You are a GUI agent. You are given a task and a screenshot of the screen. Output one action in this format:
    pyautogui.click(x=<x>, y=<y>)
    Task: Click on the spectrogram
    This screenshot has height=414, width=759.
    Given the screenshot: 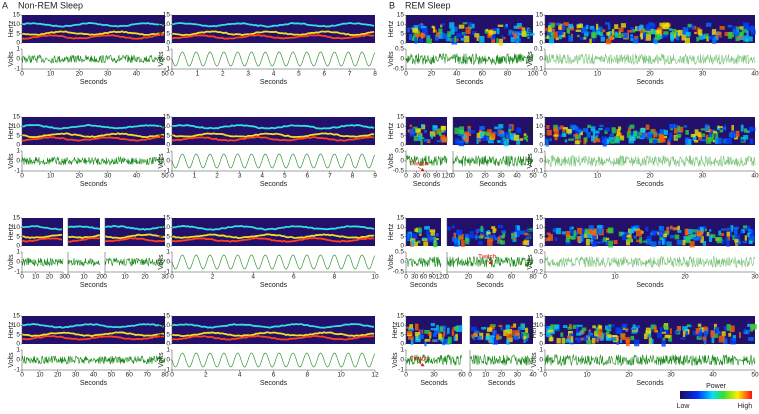 What is the action you would take?
    pyautogui.click(x=93, y=131)
    